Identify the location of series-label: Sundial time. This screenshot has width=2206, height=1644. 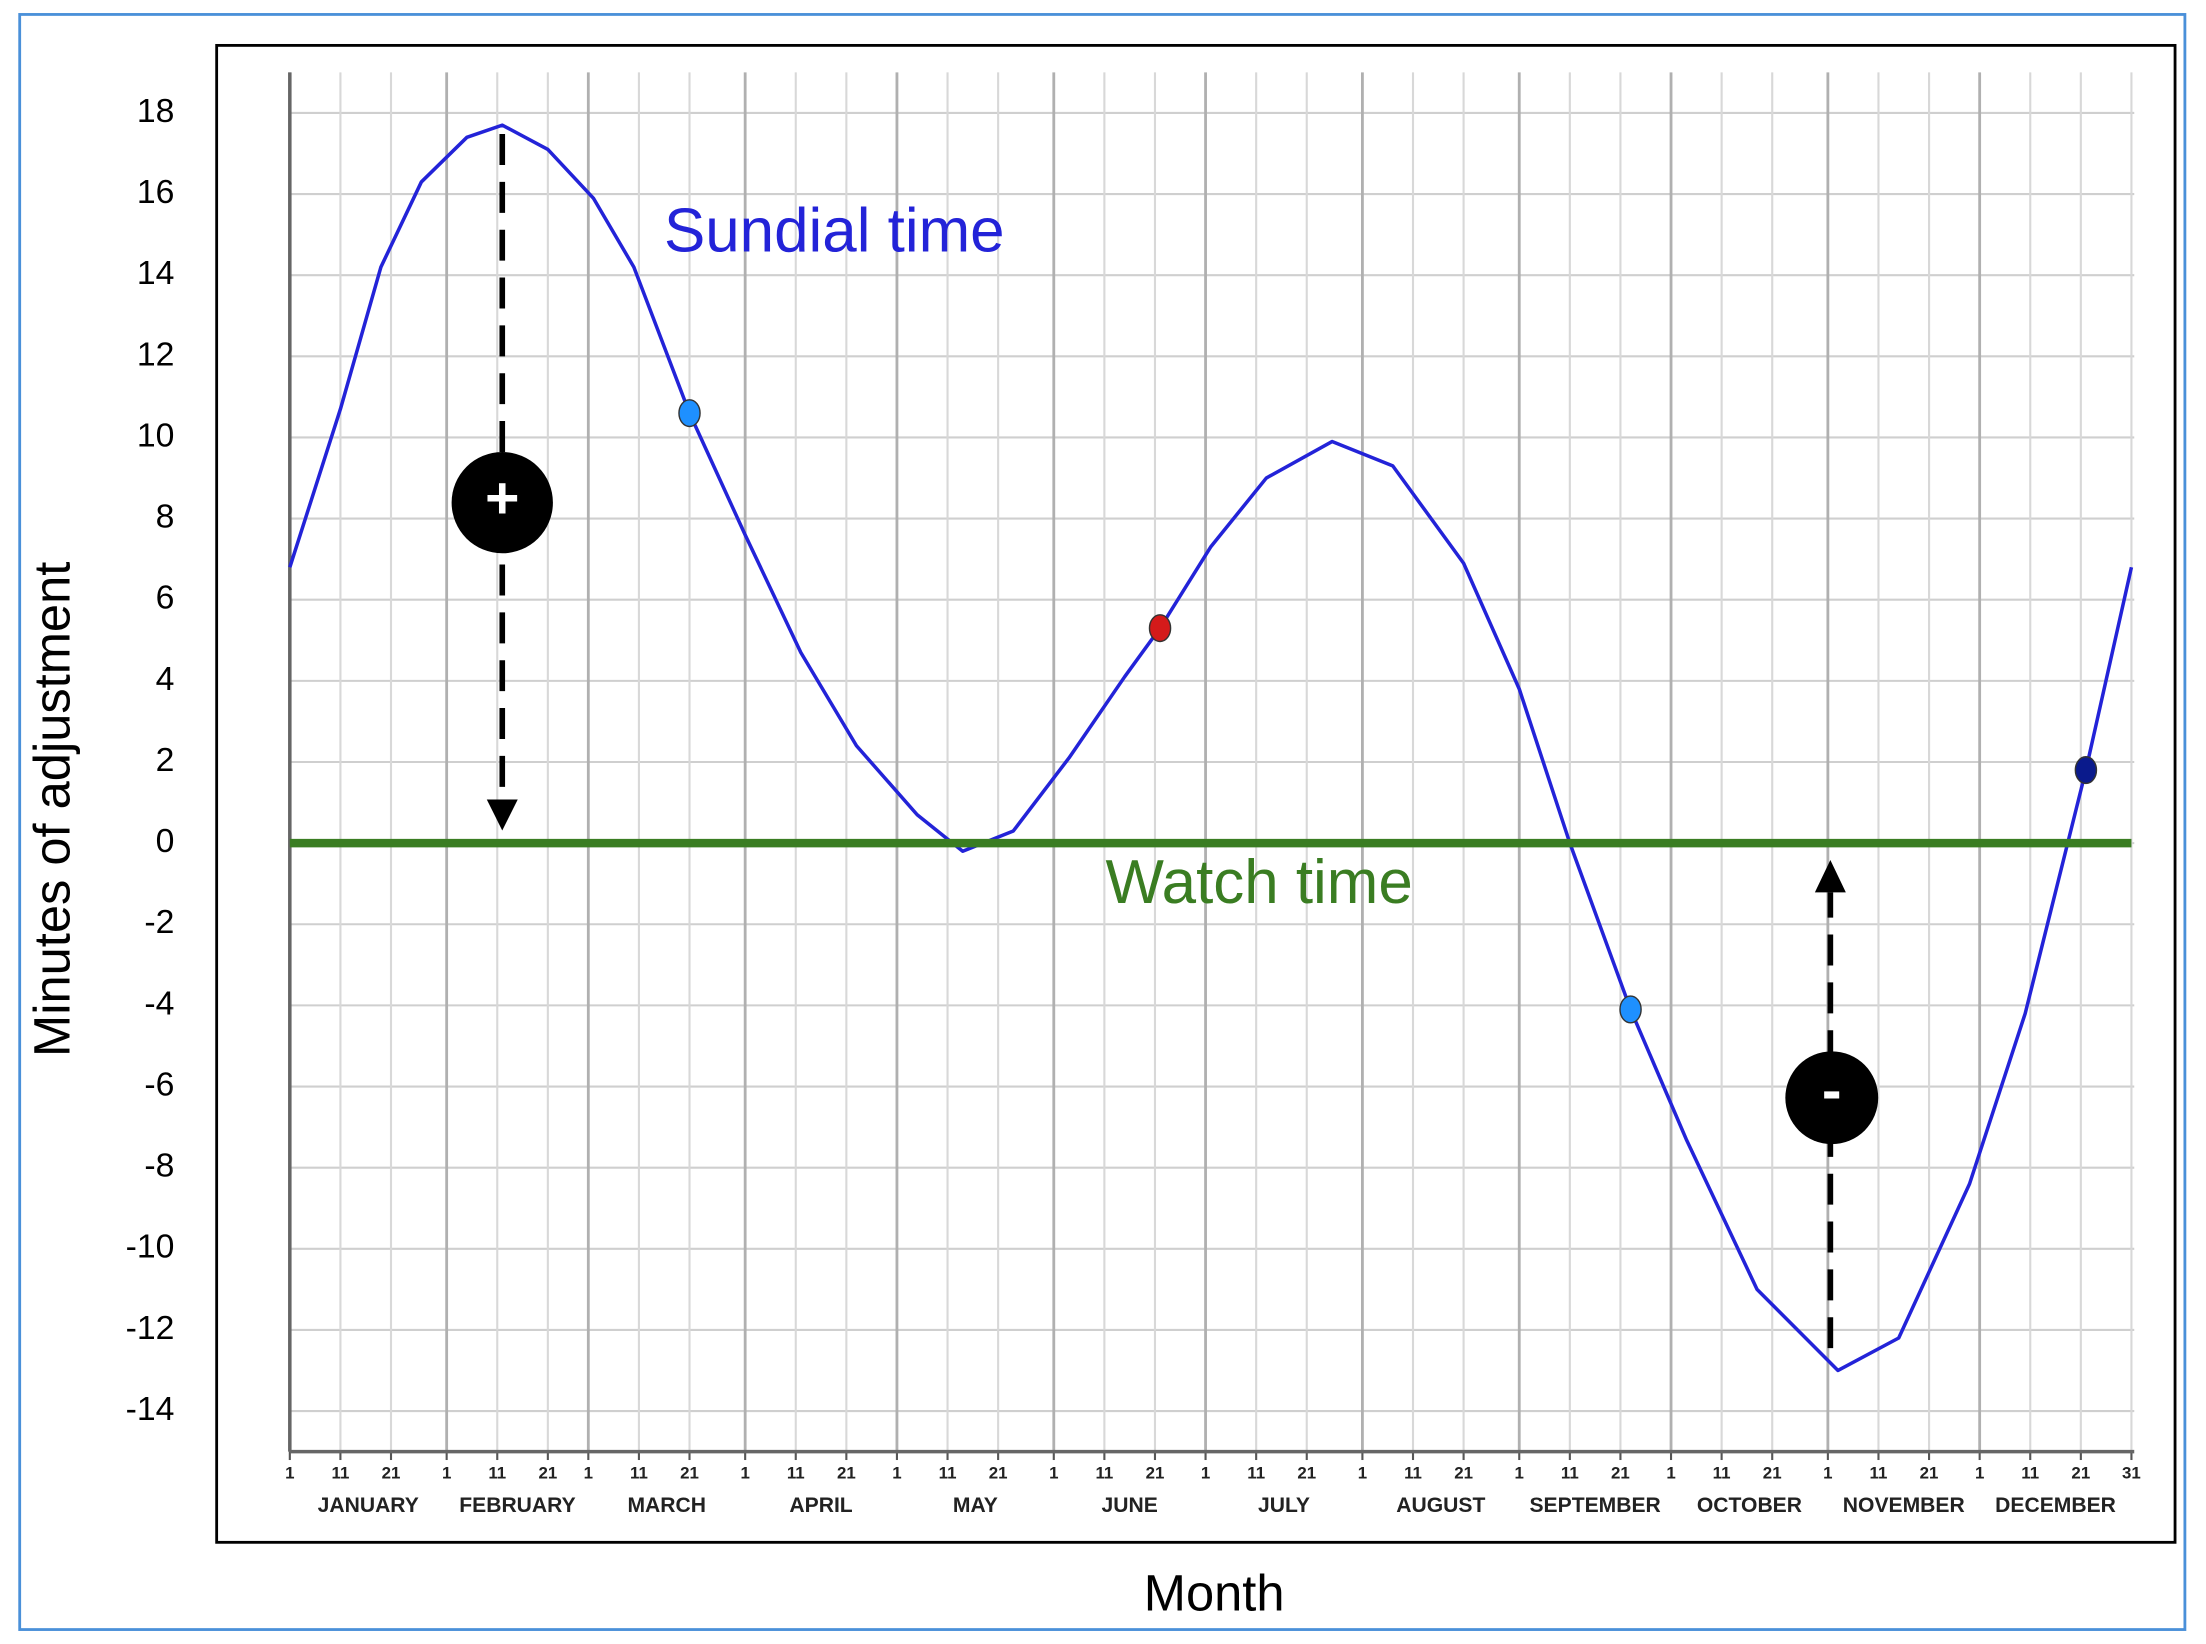
(834, 231).